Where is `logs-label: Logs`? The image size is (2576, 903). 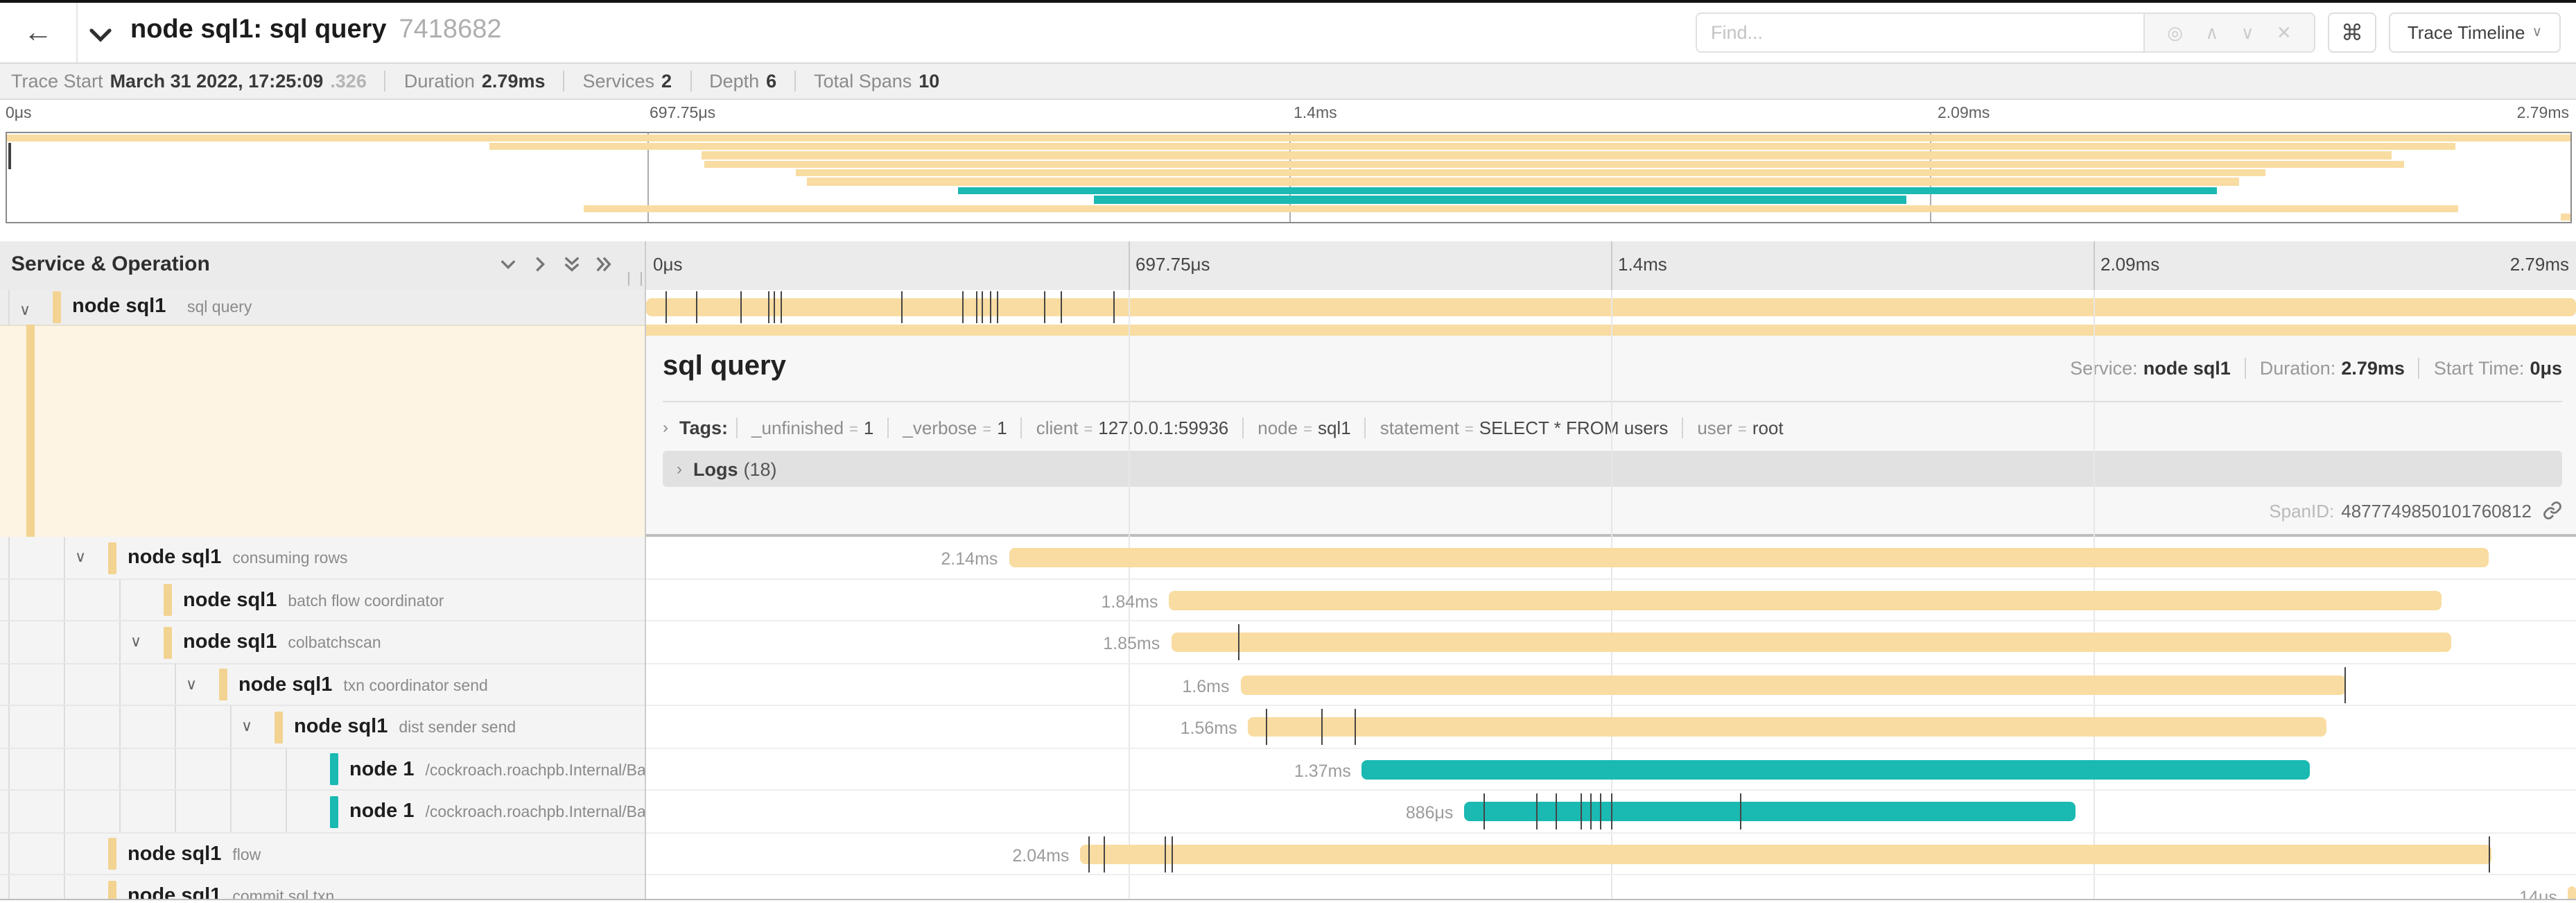
logs-label: Logs is located at coordinates (715, 469).